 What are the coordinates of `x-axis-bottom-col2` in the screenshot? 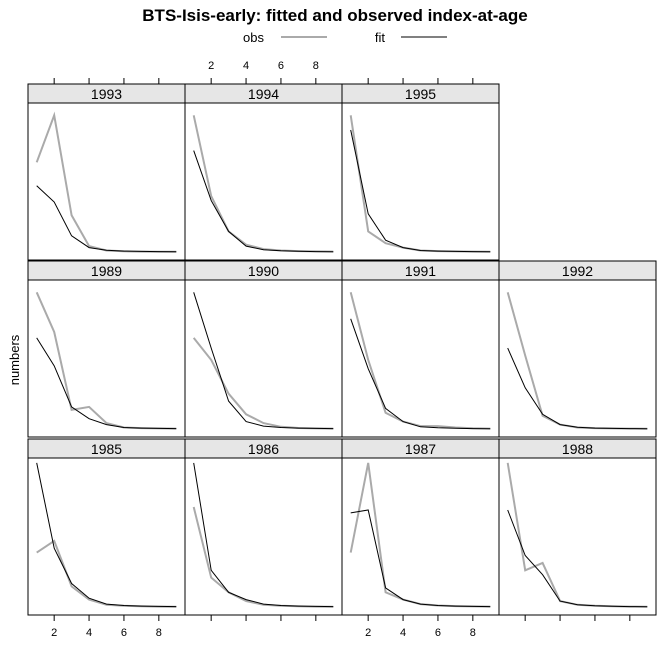 It's located at (263, 618).